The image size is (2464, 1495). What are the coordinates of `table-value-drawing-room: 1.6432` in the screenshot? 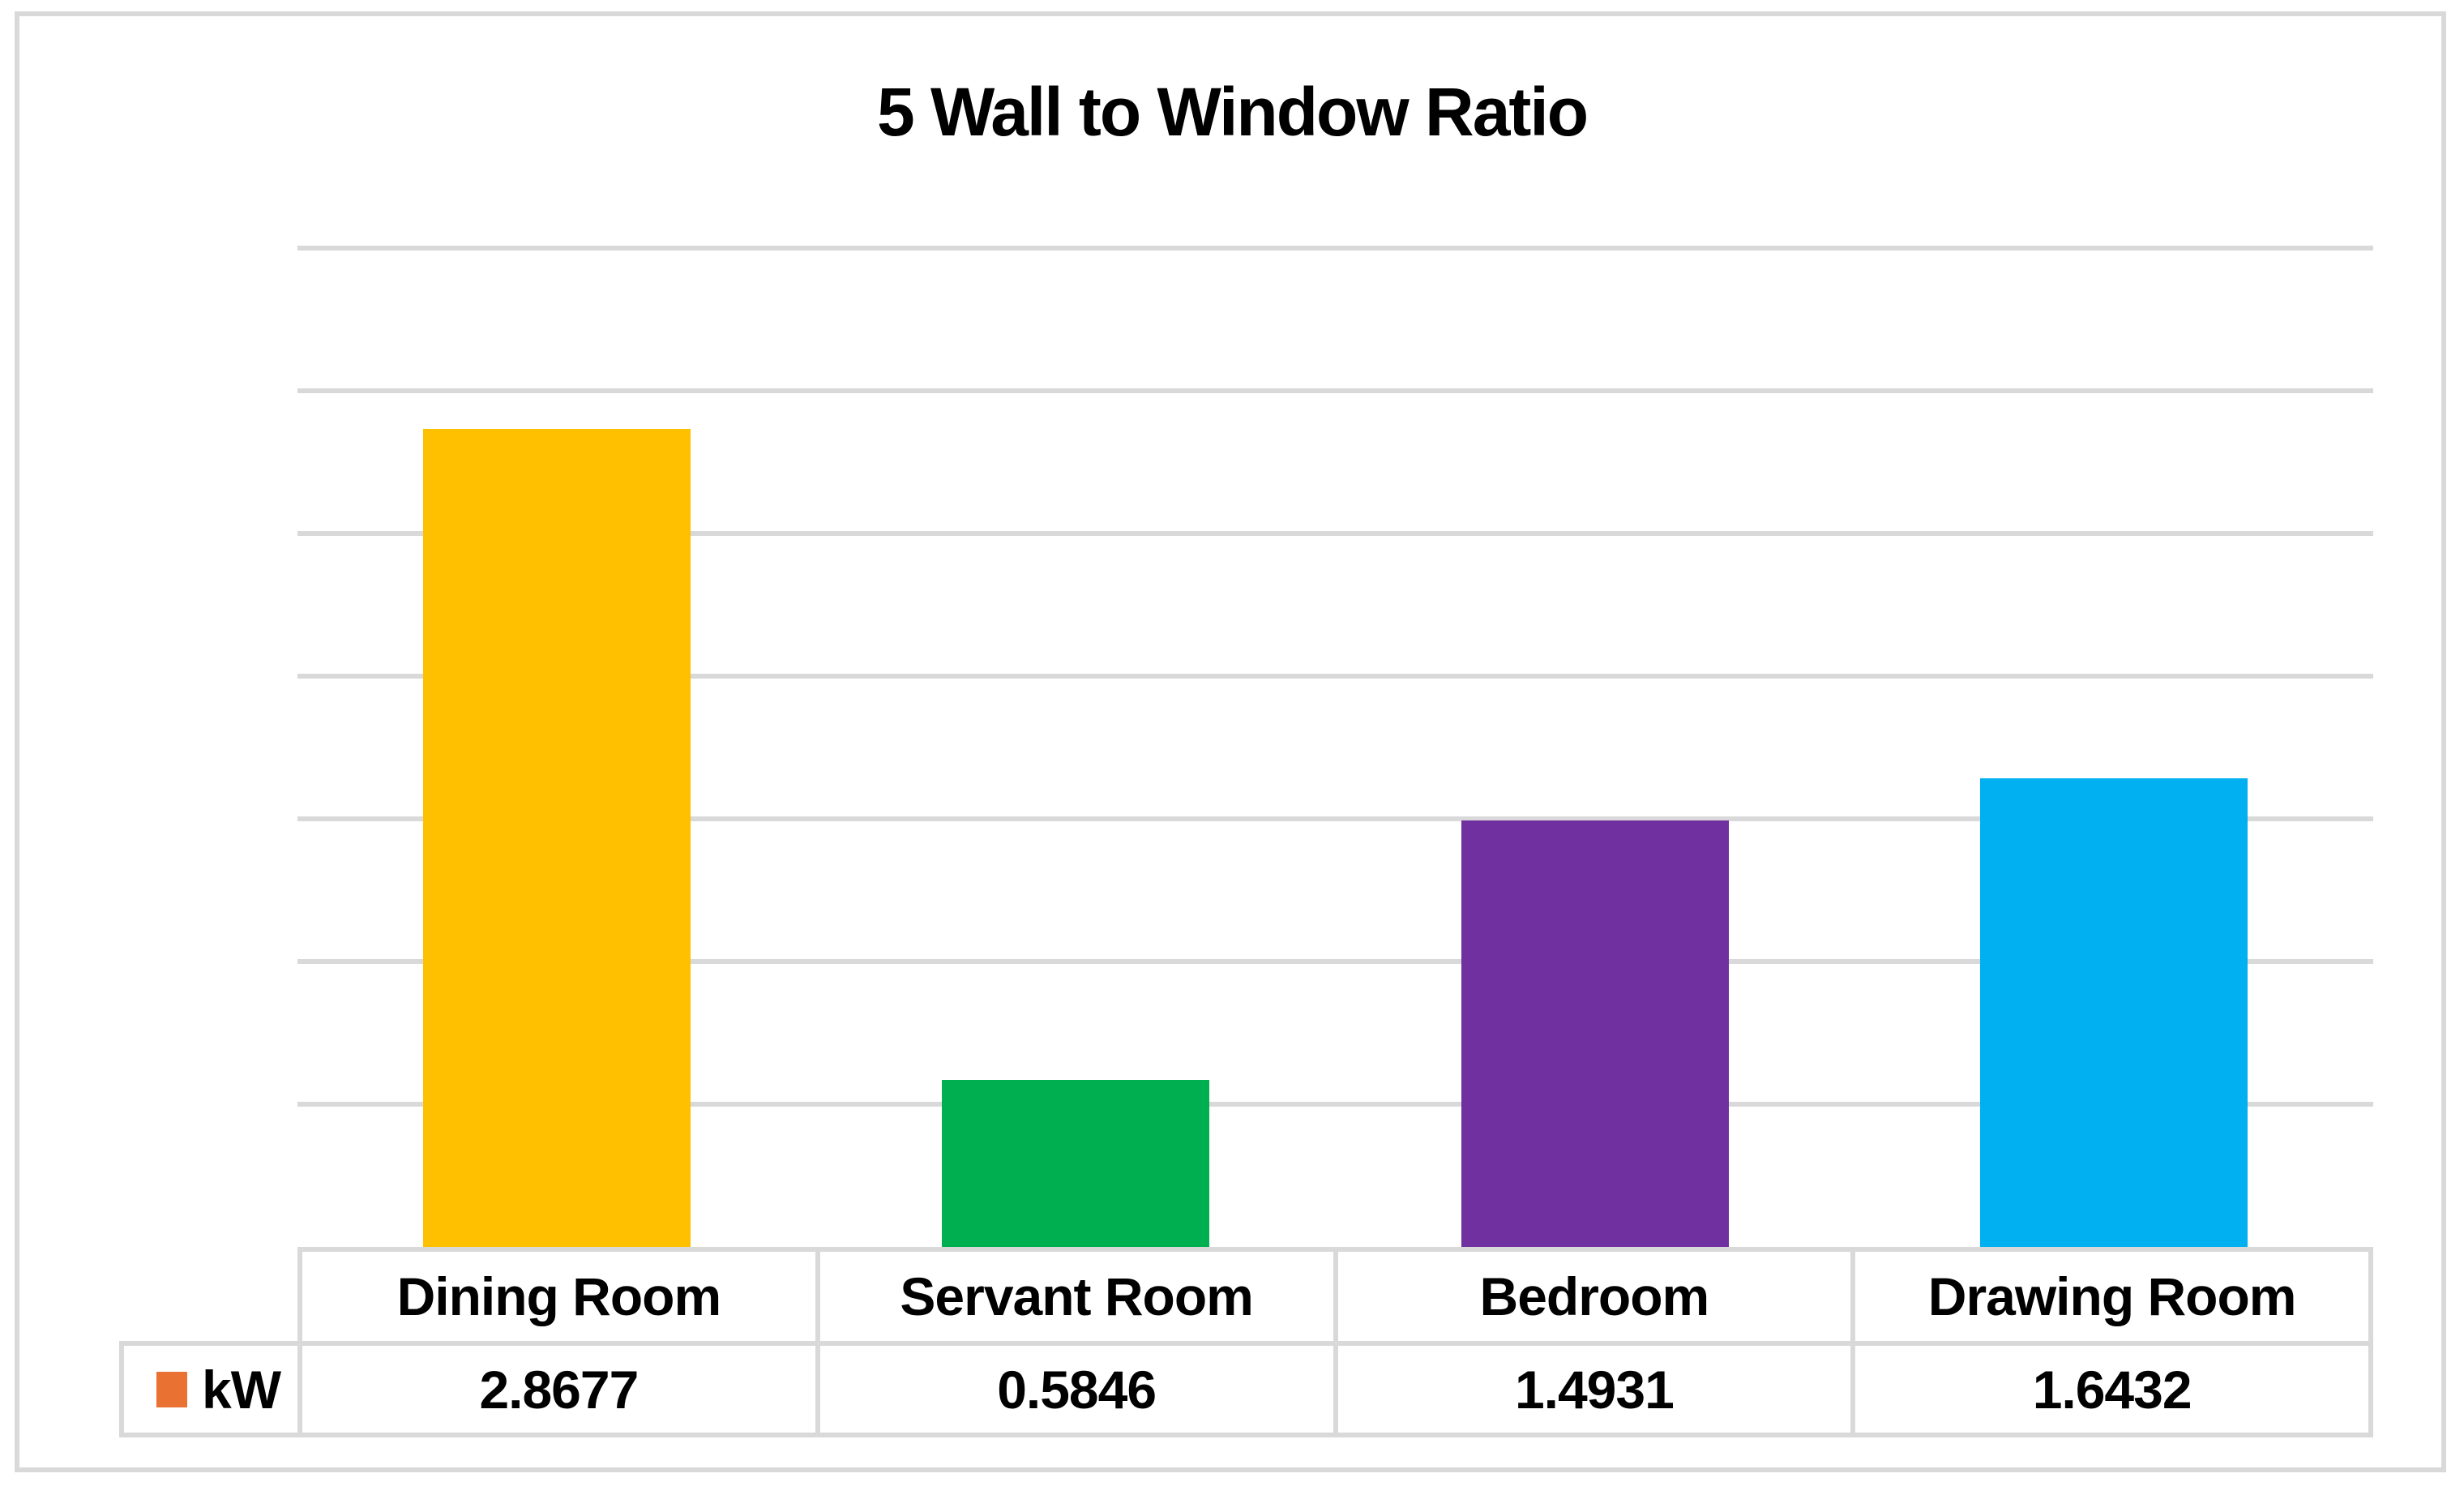 It's located at (2111, 1389).